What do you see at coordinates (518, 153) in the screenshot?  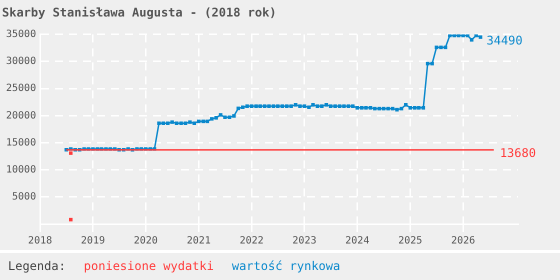 I see `data-label: 13680` at bounding box center [518, 153].